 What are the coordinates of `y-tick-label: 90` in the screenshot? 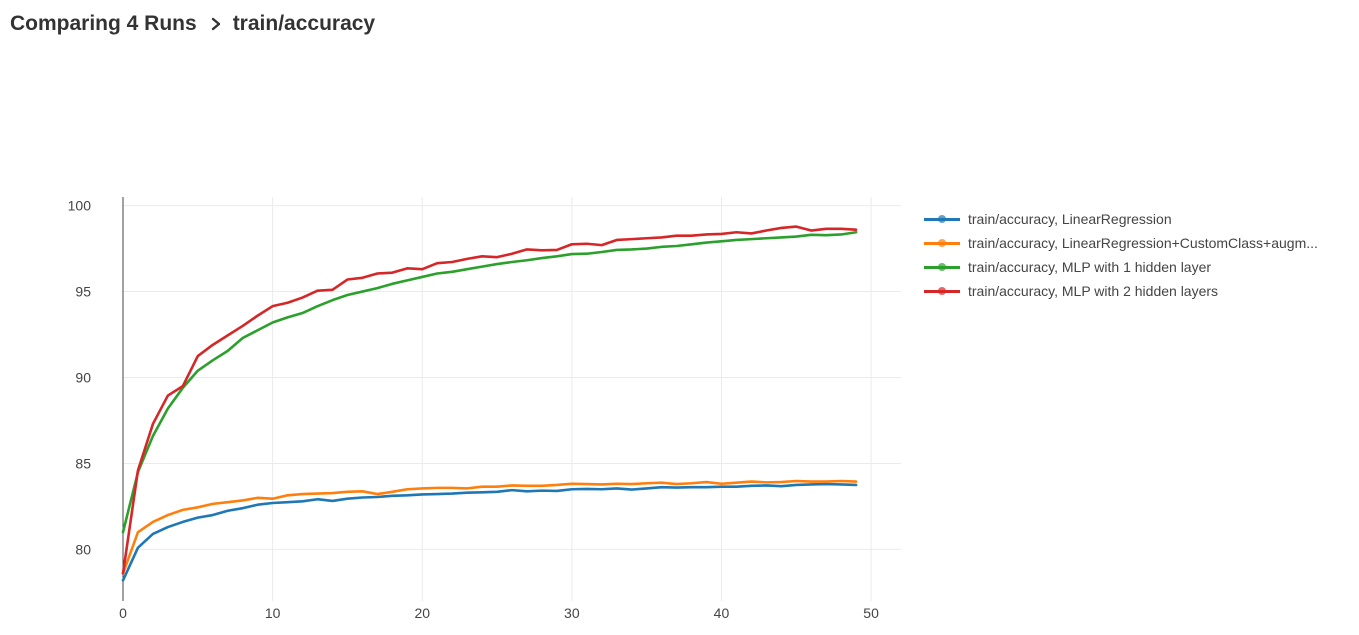 It's located at (83, 378).